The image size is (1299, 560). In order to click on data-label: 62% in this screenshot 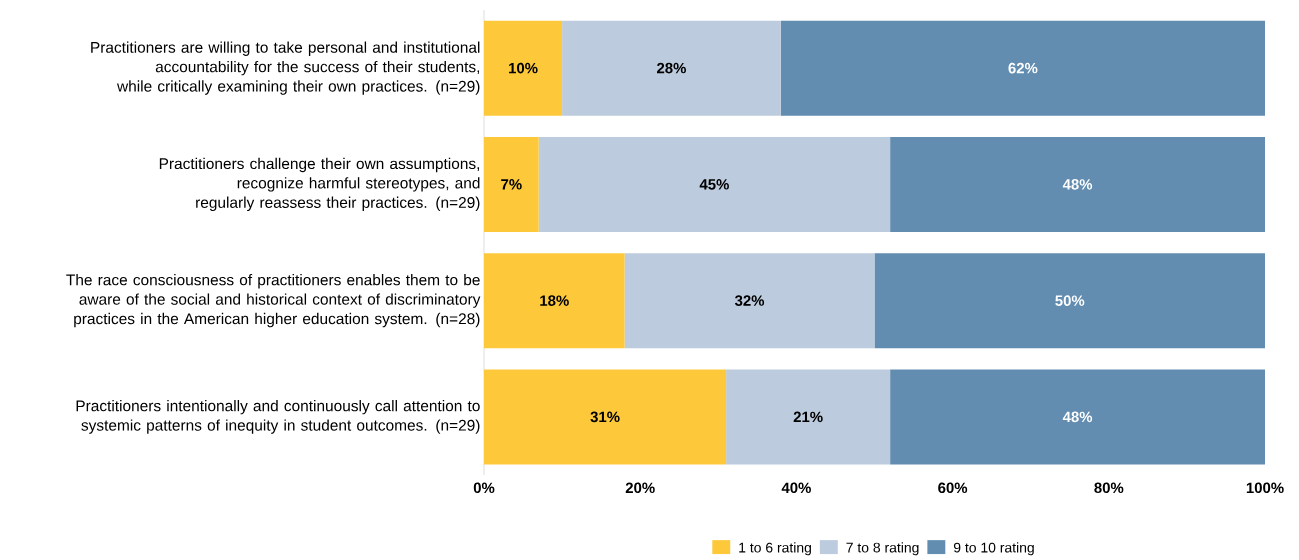, I will do `click(1023, 68)`.